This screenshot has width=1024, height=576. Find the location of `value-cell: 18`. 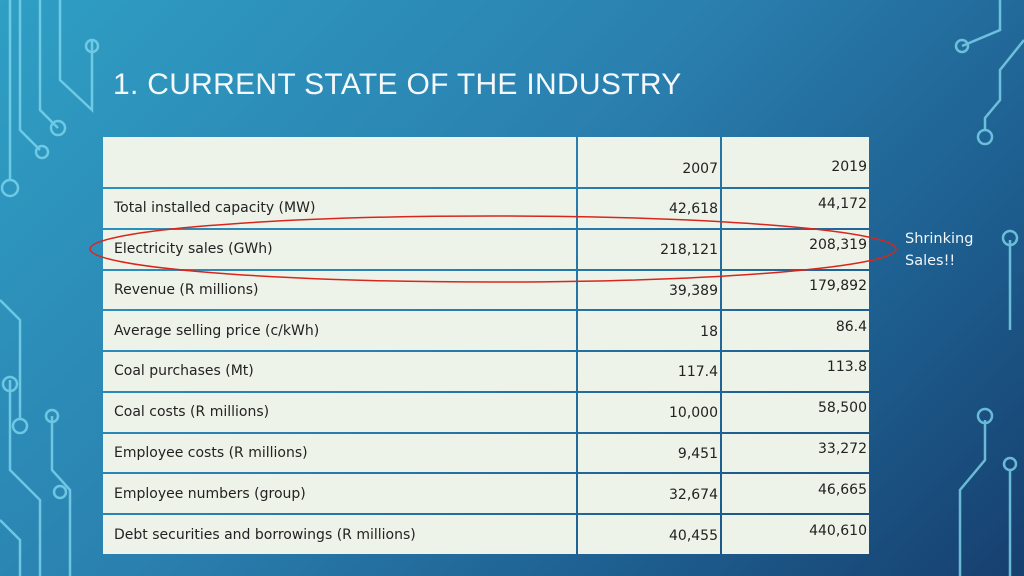

value-cell: 18 is located at coordinates (649, 331).